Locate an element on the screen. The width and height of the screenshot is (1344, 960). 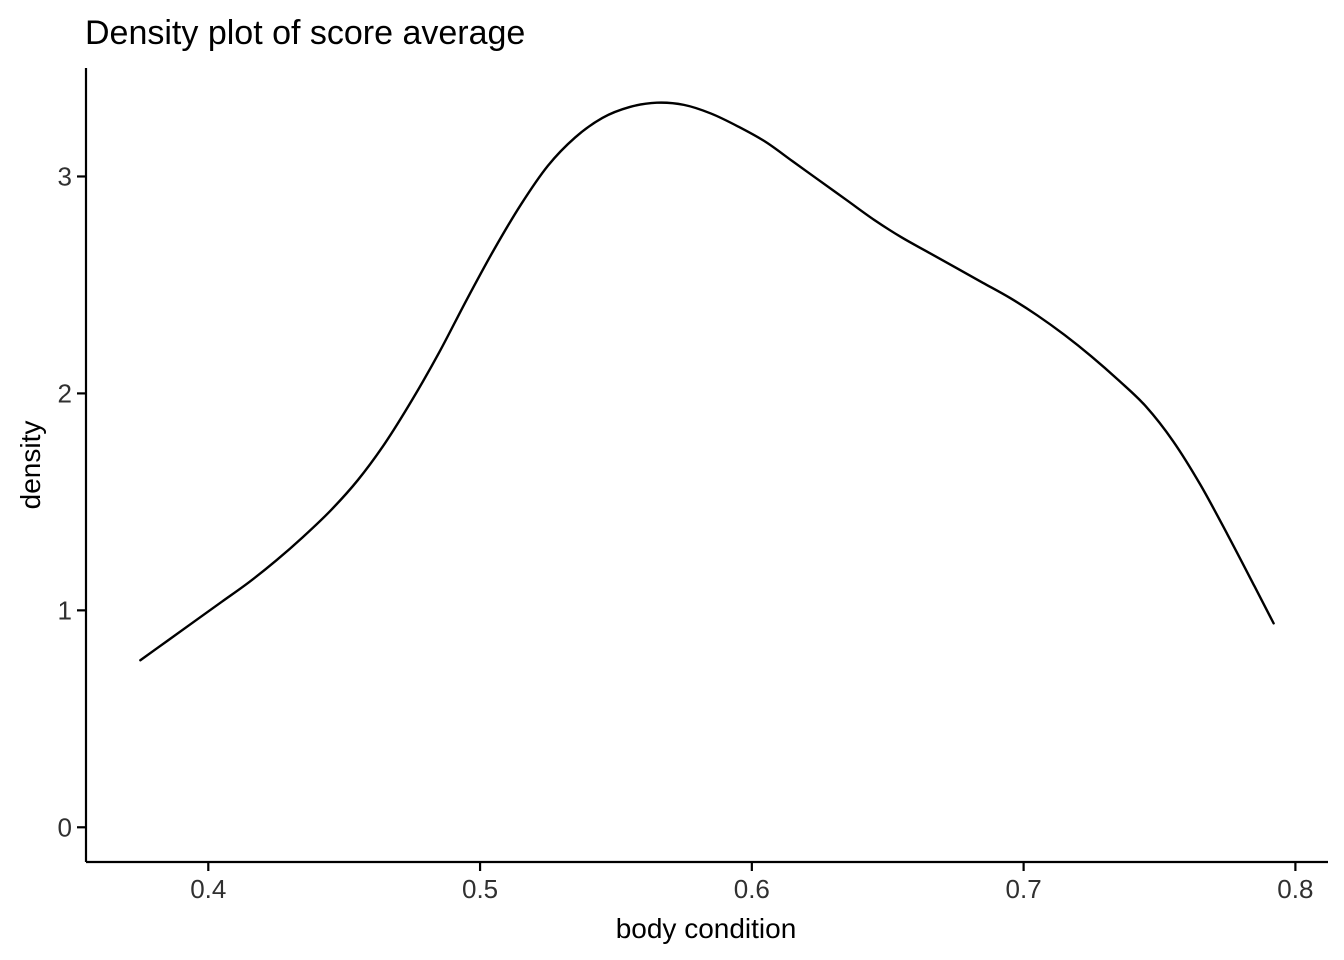
x-tick-label: 0.5 is located at coordinates (480, 889).